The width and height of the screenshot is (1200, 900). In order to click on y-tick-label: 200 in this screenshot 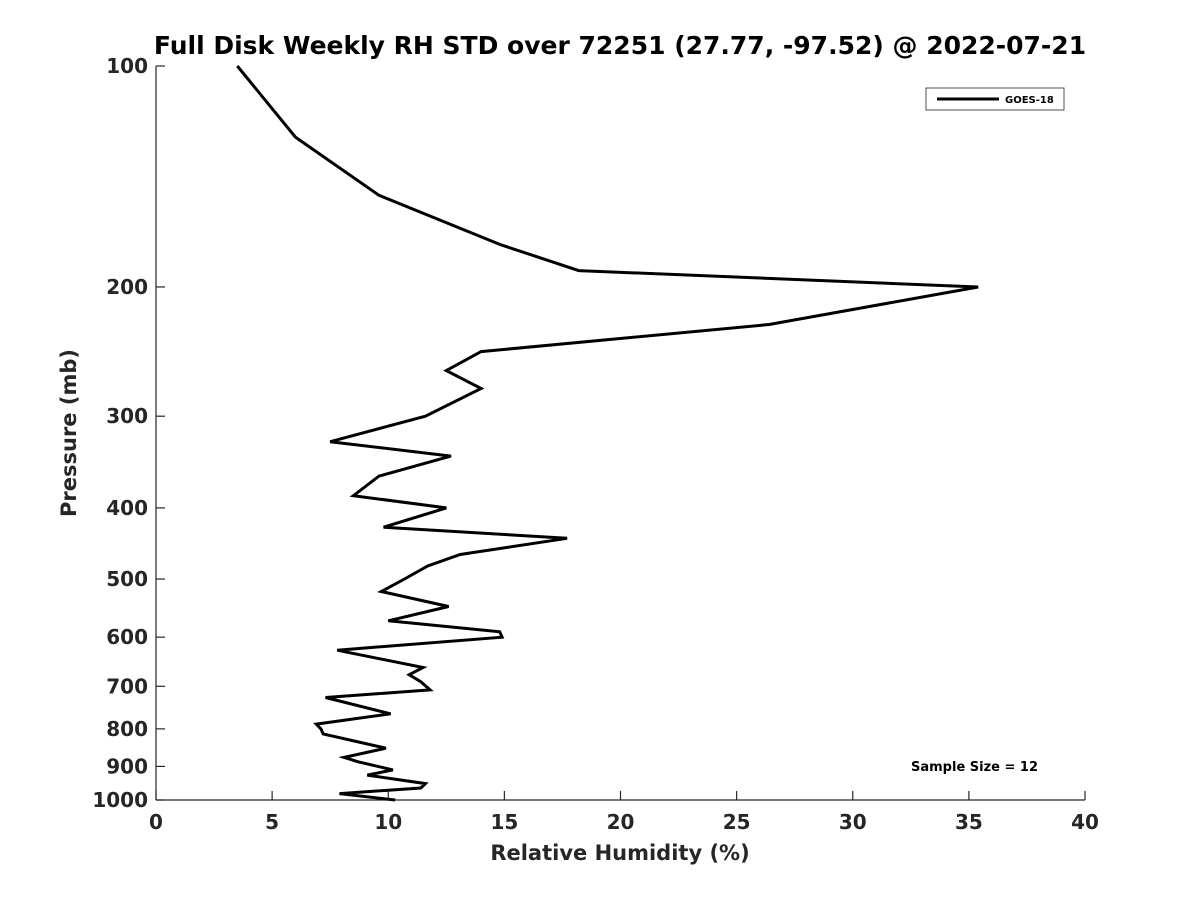, I will do `click(127, 287)`.